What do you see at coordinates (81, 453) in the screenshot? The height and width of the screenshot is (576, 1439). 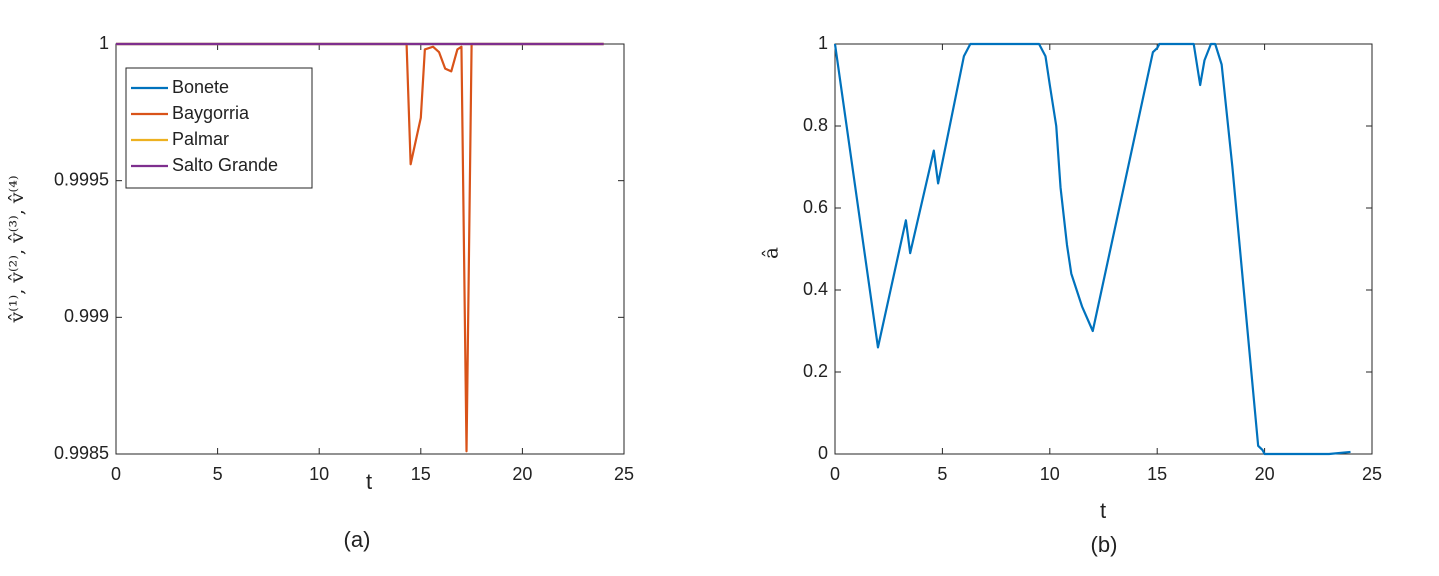 I see `y-tick-label: 0.9985` at bounding box center [81, 453].